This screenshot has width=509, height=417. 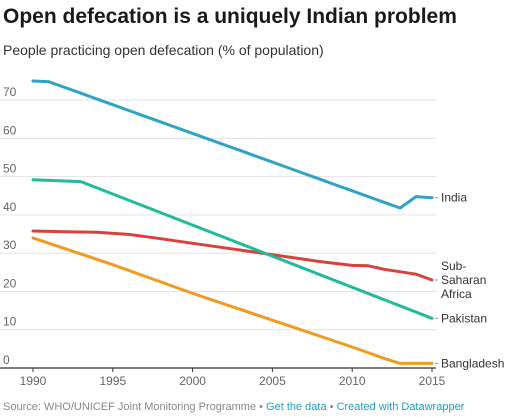 What do you see at coordinates (454, 198) in the screenshot?
I see `series-label-india: India` at bounding box center [454, 198].